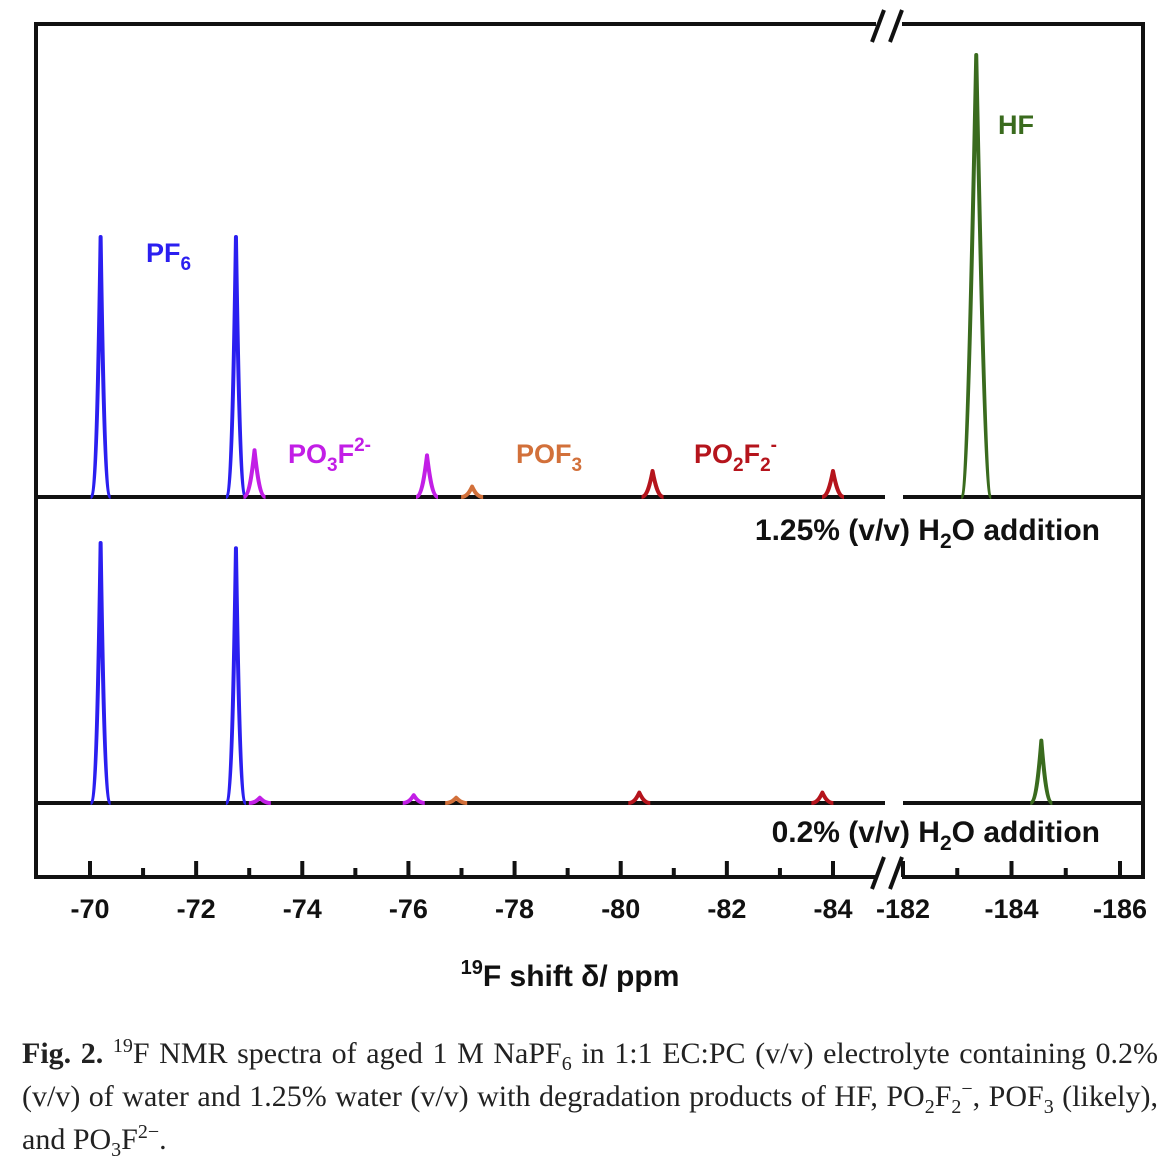 This screenshot has width=1176, height=1176. Describe the element at coordinates (302, 909) in the screenshot. I see `tick-label-left-2: -74` at that location.